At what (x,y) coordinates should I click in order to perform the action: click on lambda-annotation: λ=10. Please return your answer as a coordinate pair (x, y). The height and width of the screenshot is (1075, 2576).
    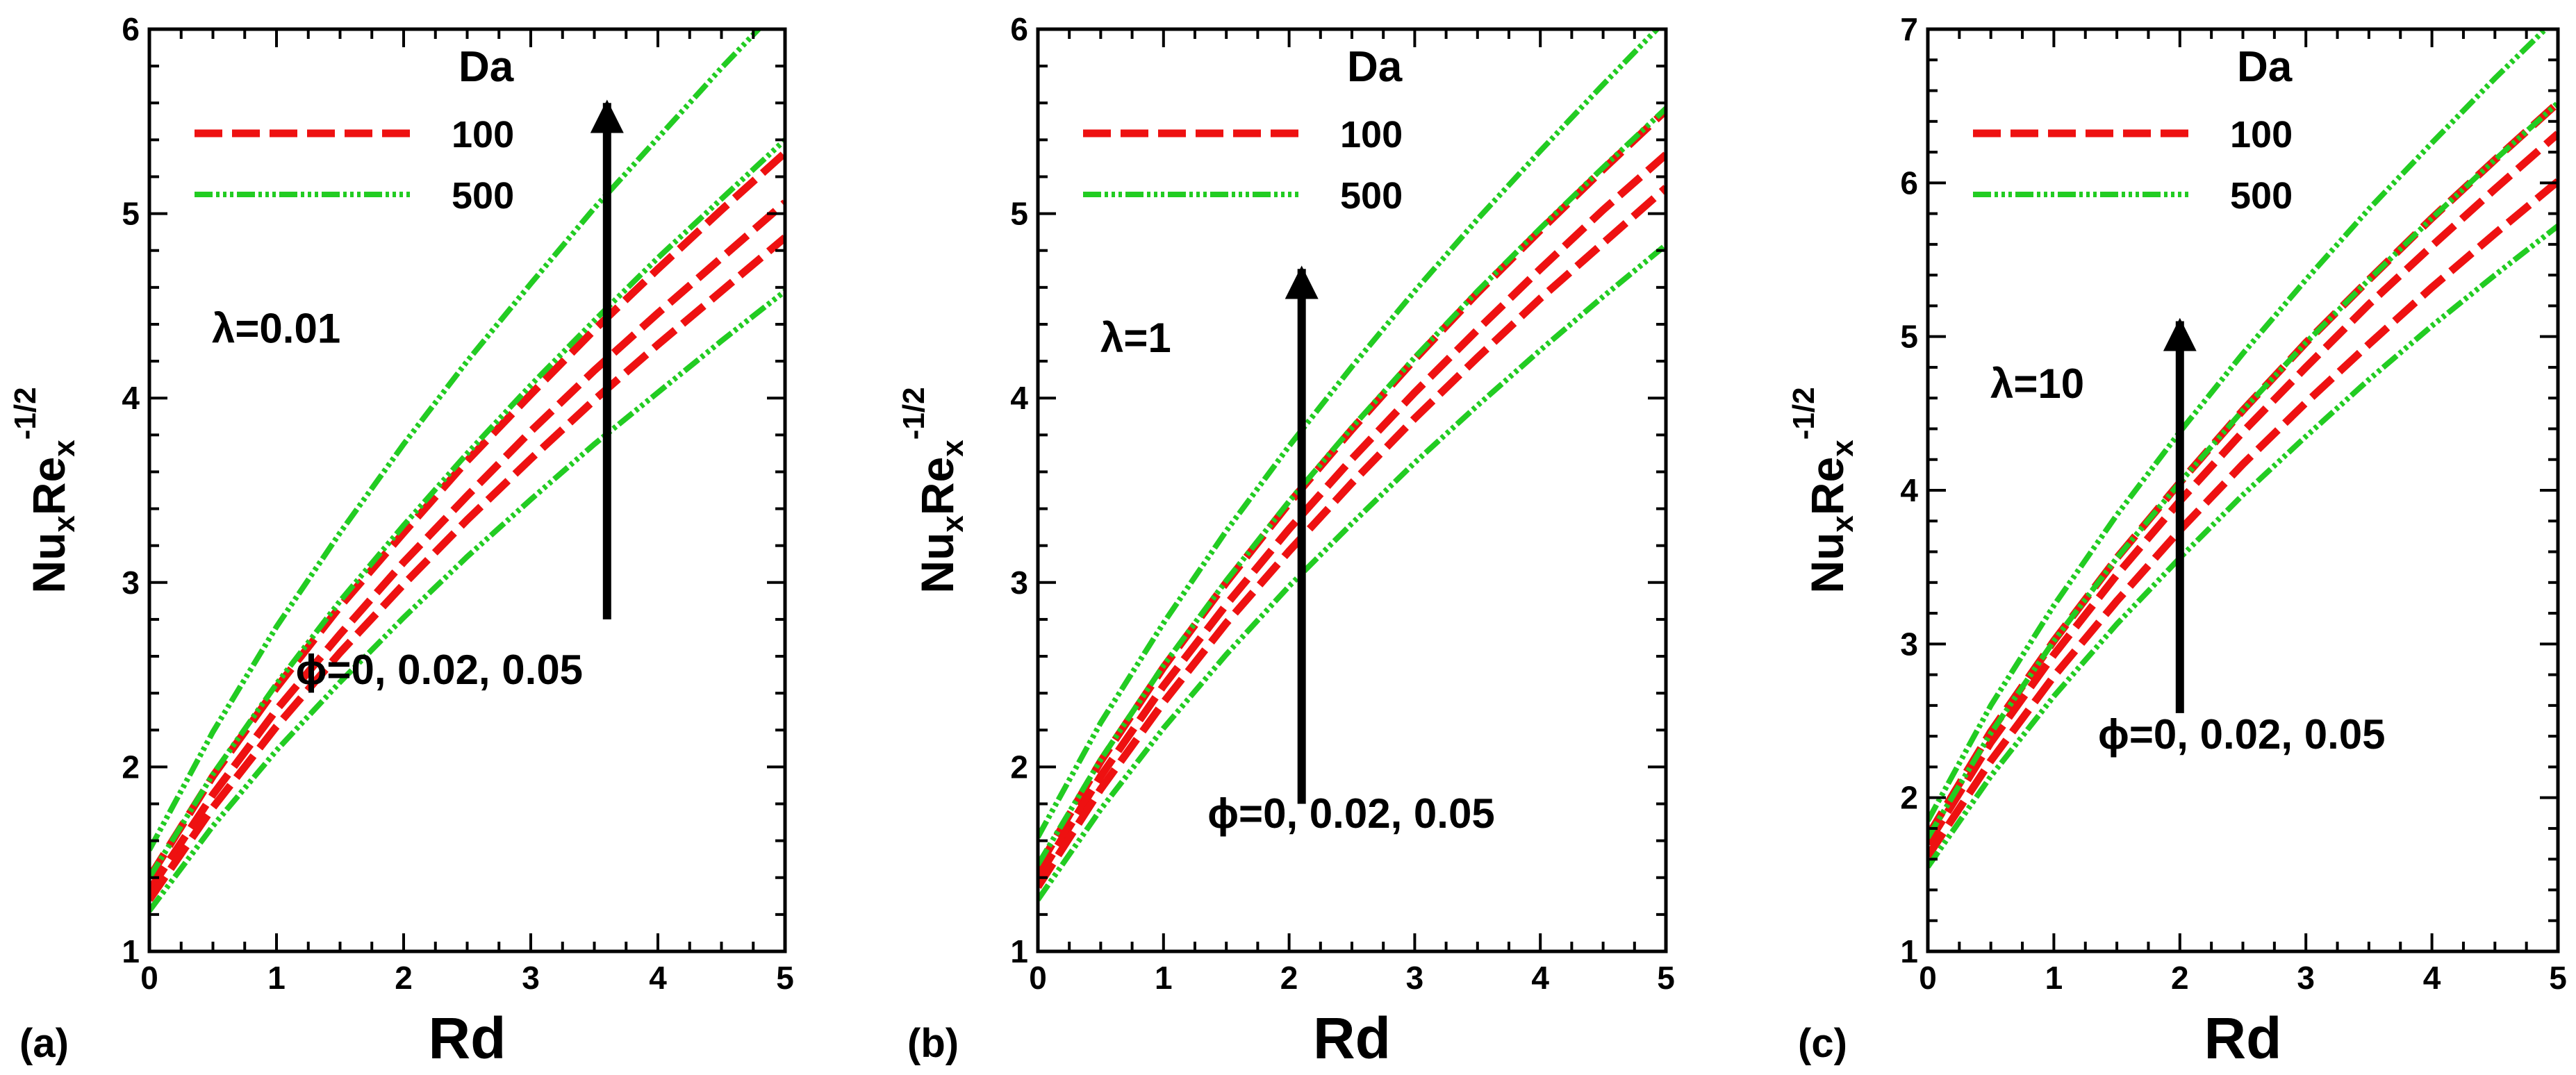
    Looking at the image, I should click on (2037, 383).